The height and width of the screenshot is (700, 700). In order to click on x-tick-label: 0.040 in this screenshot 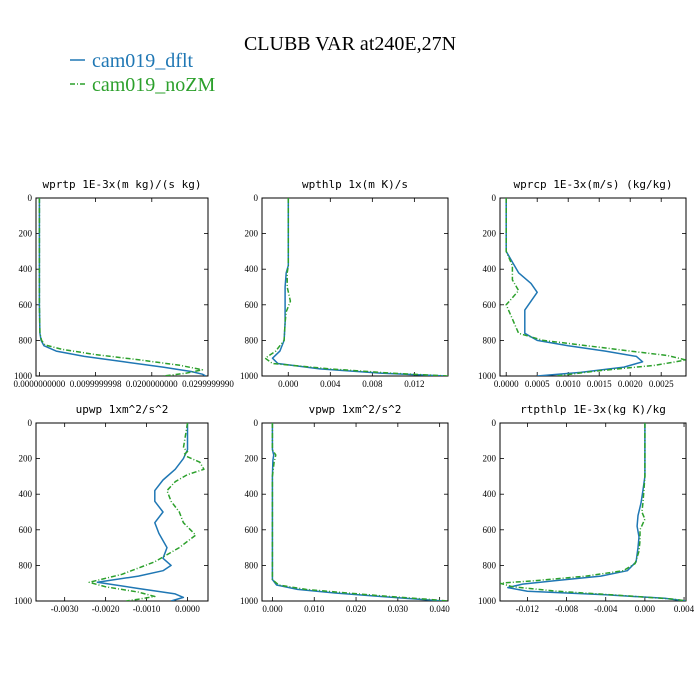, I will do `click(440, 609)`.